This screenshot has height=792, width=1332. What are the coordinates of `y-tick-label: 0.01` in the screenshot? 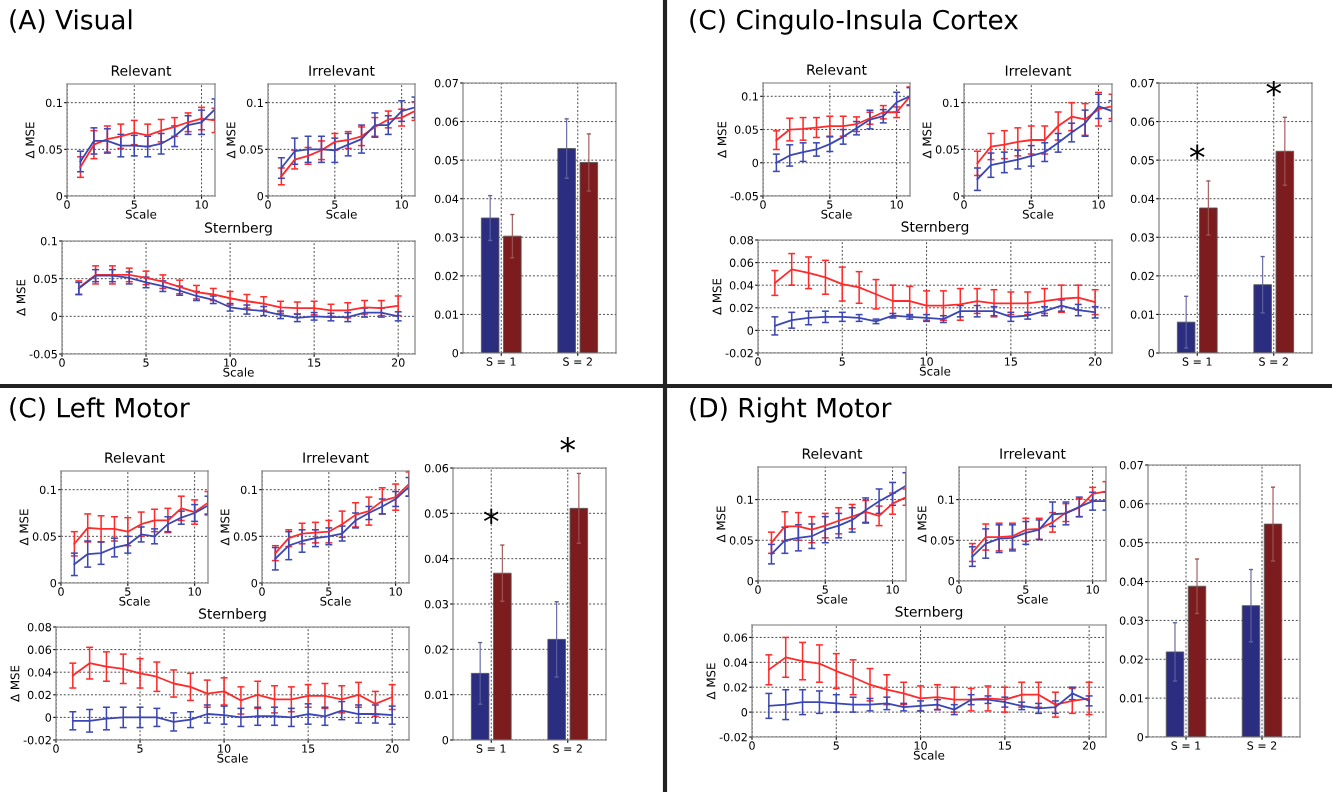 It's located at (1131, 698).